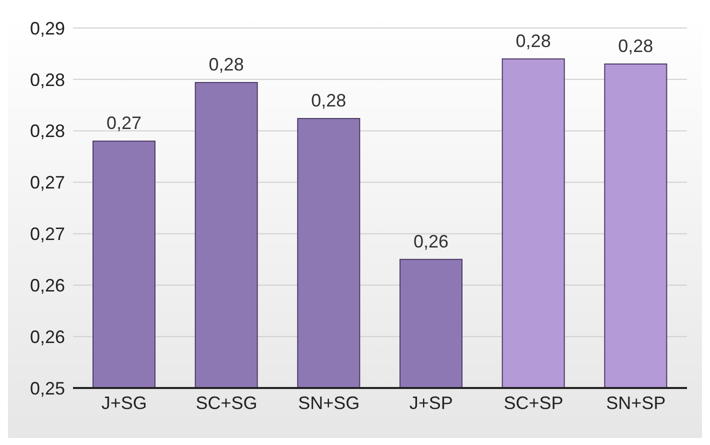  What do you see at coordinates (431, 402) in the screenshot?
I see `x-tick-label: J+SP` at bounding box center [431, 402].